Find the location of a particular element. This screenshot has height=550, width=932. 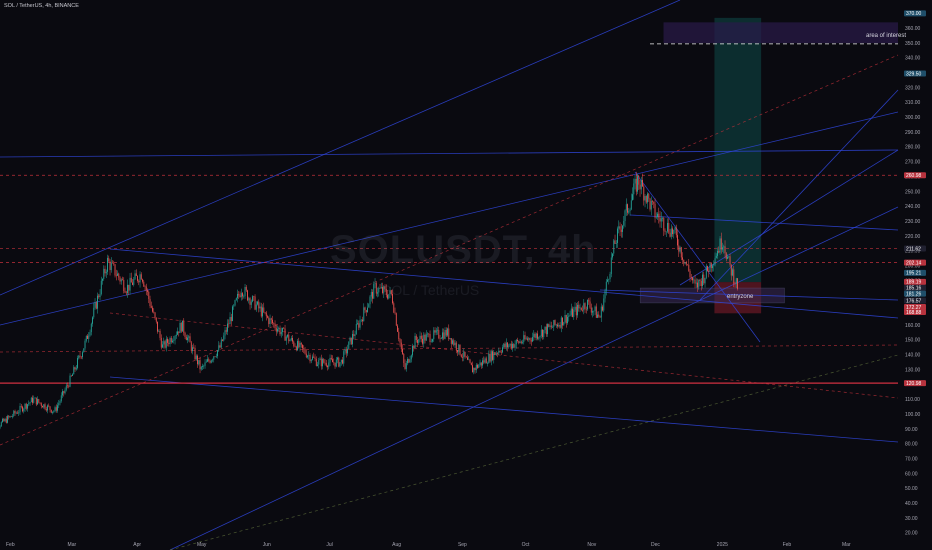

price-tick-300: 300.00 is located at coordinates (913, 118).